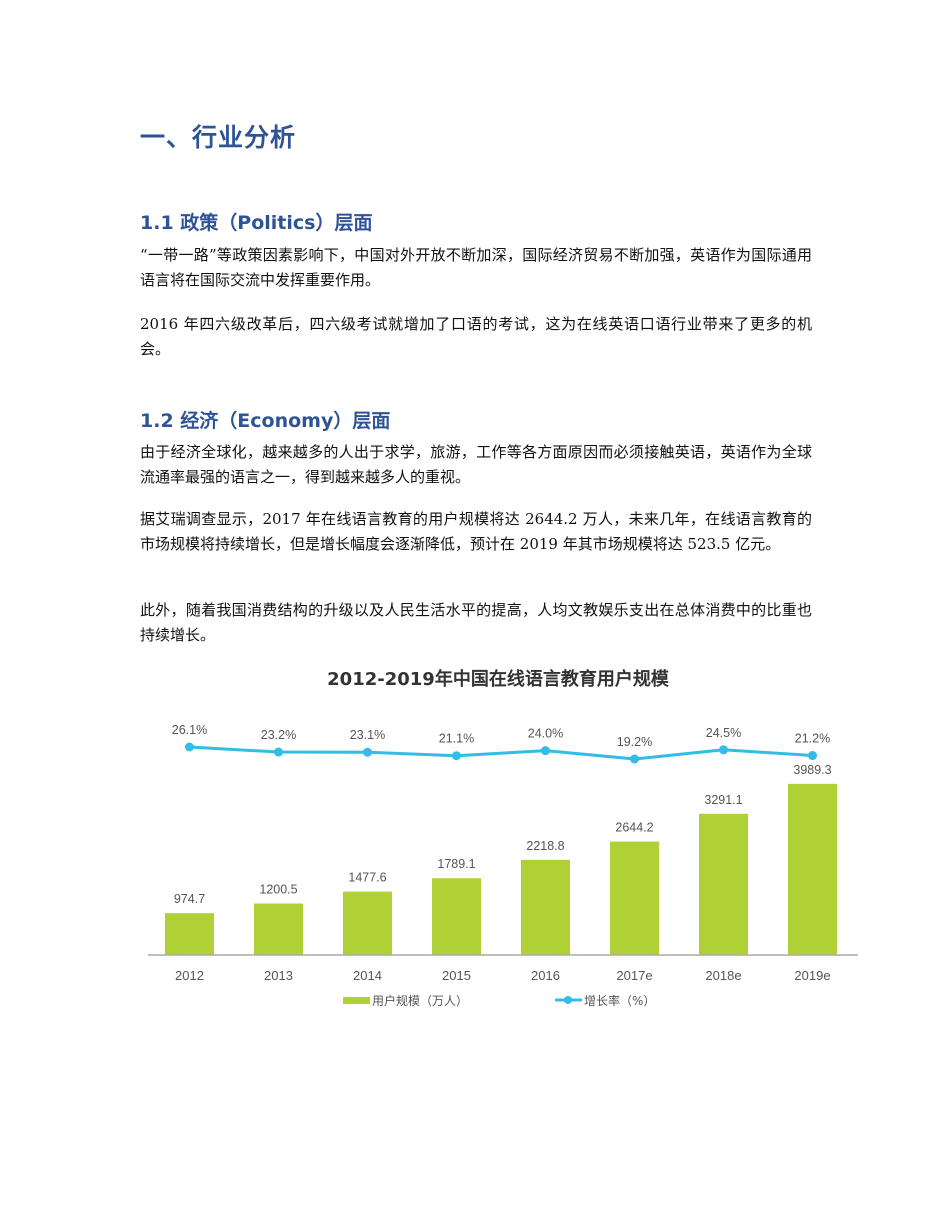 Image resolution: width=950 pixels, height=1230 pixels. What do you see at coordinates (278, 735) in the screenshot?
I see `growth-value-label: 23.2%` at bounding box center [278, 735].